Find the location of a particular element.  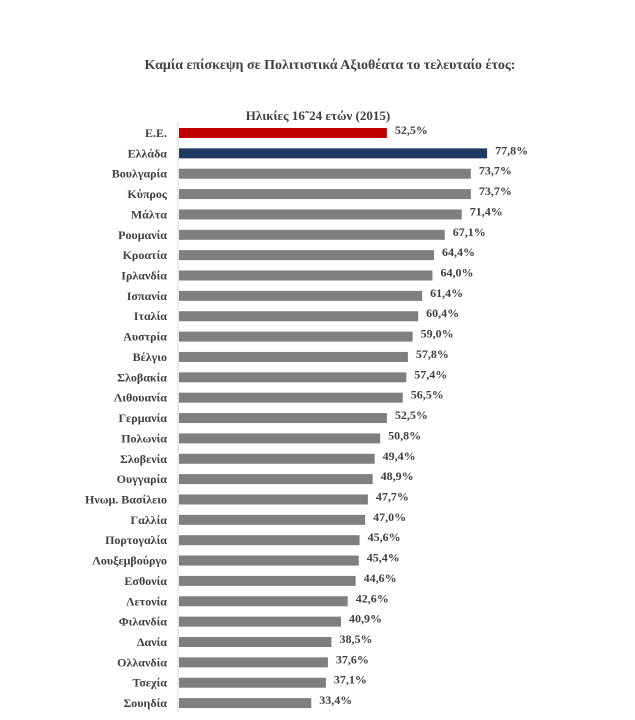

value-label: 71,4% is located at coordinates (486, 211).